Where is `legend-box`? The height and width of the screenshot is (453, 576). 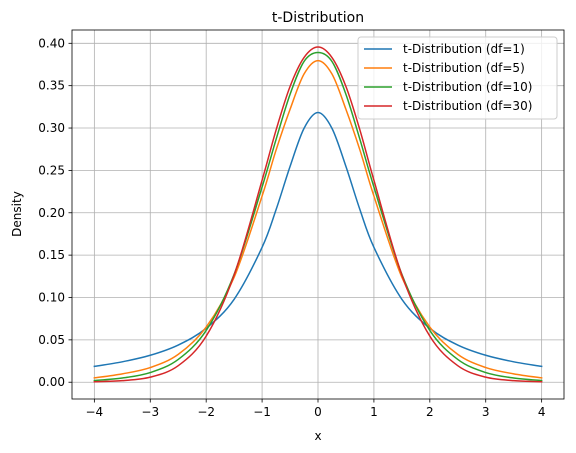 legend-box is located at coordinates (457, 78).